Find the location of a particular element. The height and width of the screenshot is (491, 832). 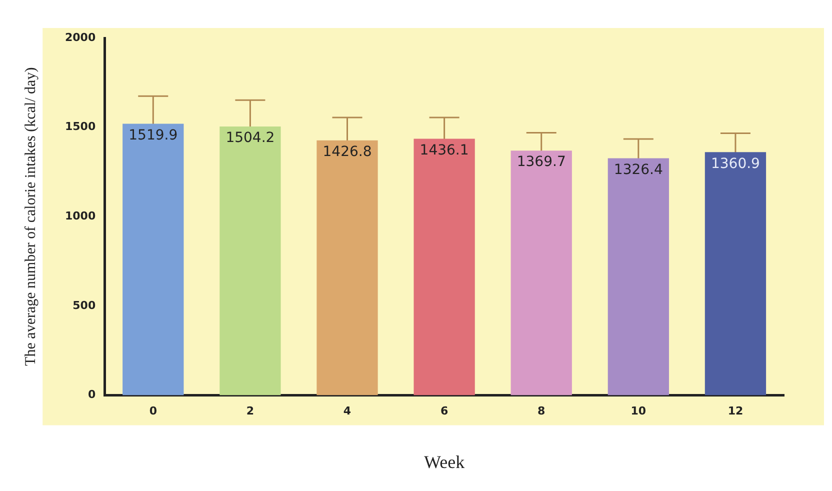

x-tick-label: 0 is located at coordinates (153, 411).